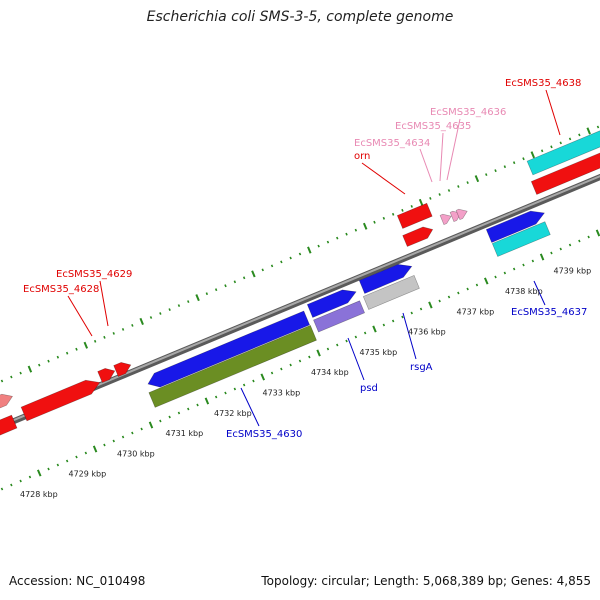  I want to click on gene-blue-small, so click(331, 303).